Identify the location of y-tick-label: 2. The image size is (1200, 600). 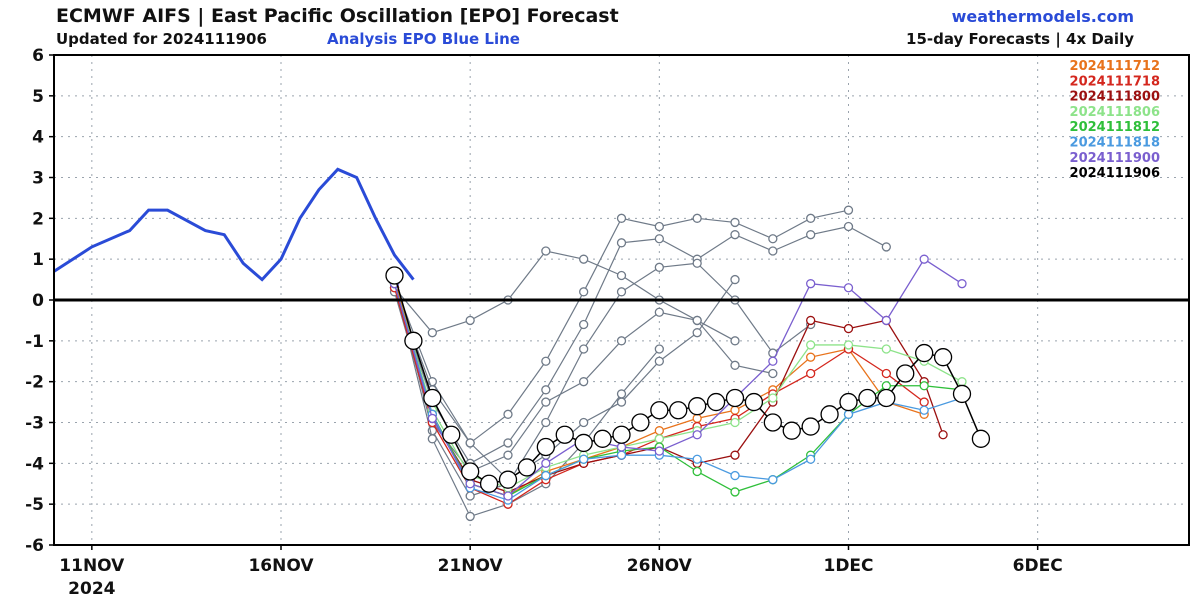
(38, 219).